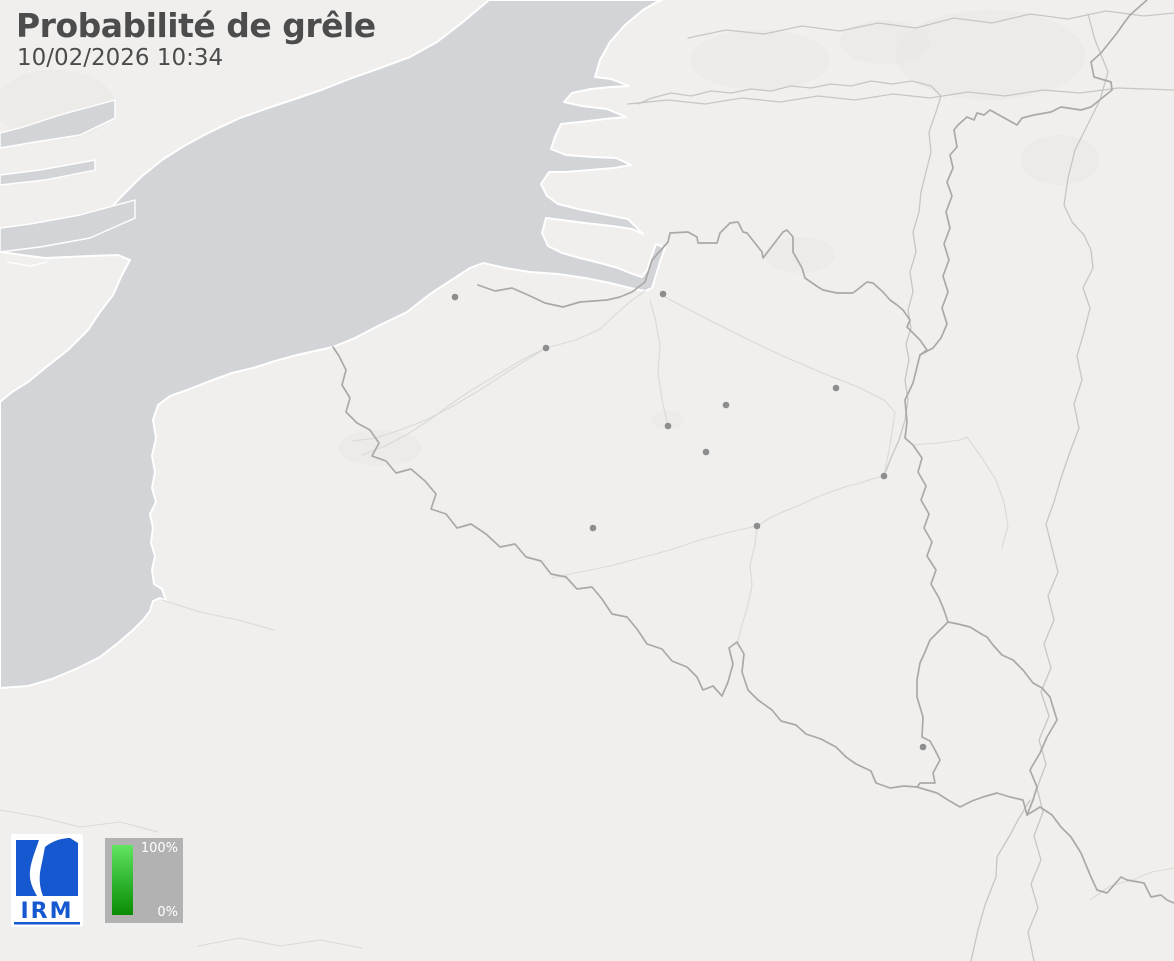 This screenshot has width=1174, height=961. I want to click on timestamp: 10/02/2026 10:34, so click(120, 58).